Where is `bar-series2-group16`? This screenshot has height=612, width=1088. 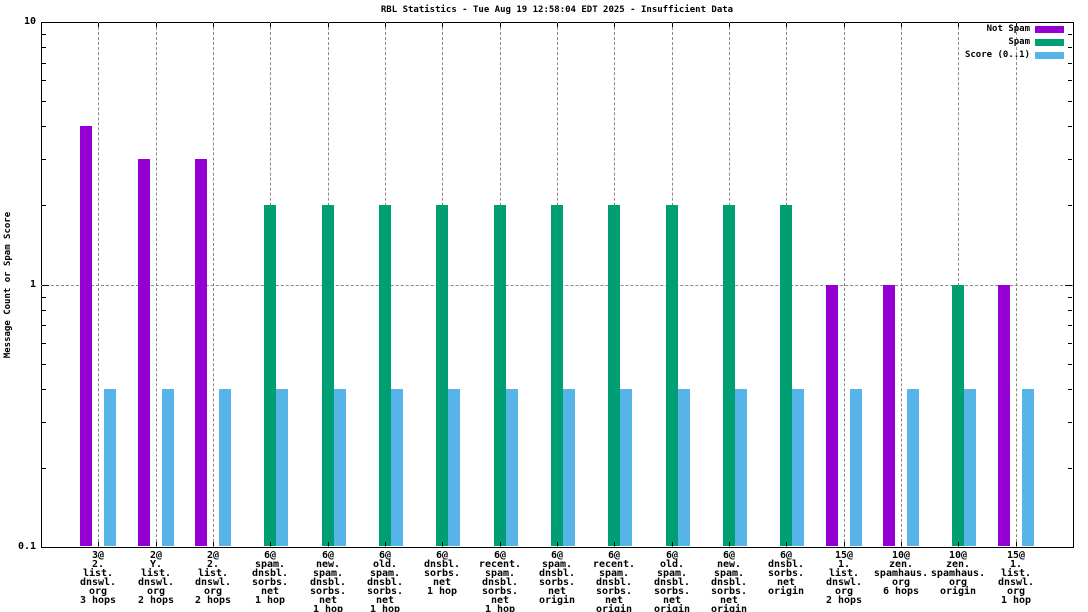
bar-series2-group16 is located at coordinates (970, 467).